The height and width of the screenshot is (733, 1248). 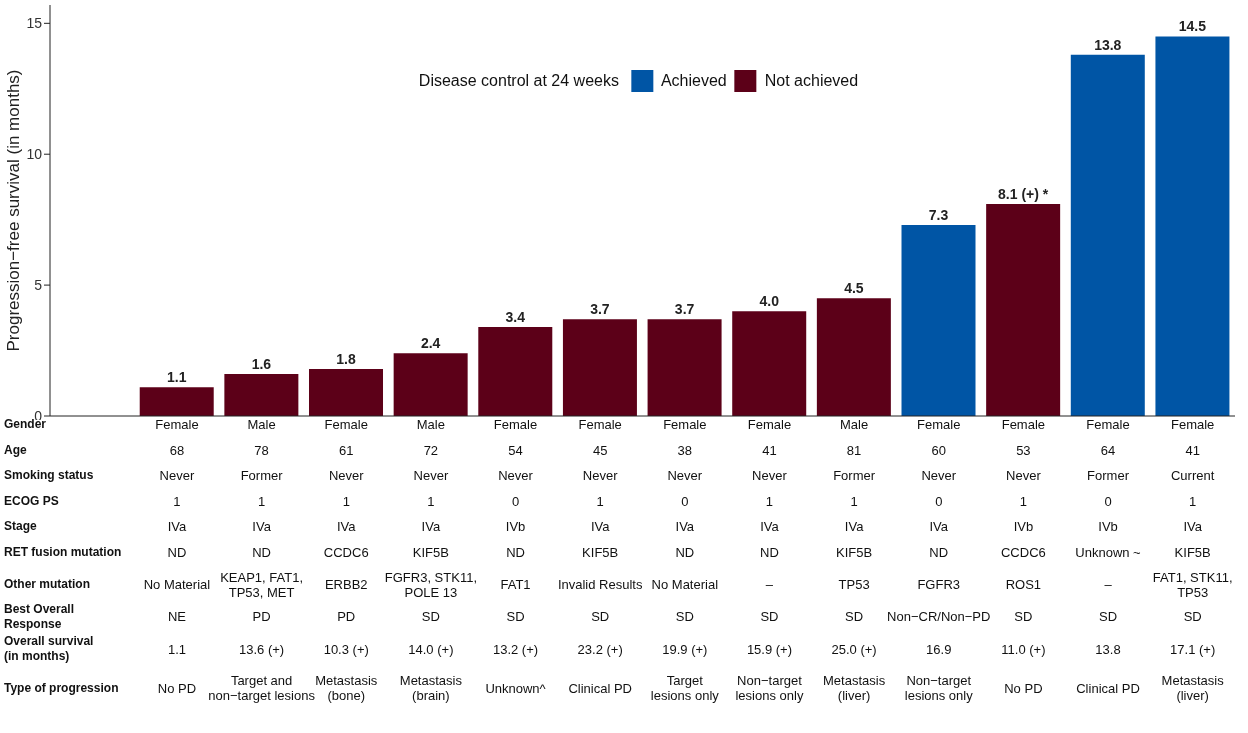 What do you see at coordinates (430, 584) in the screenshot?
I see `text: FGFR3, STK11, POLE 13` at bounding box center [430, 584].